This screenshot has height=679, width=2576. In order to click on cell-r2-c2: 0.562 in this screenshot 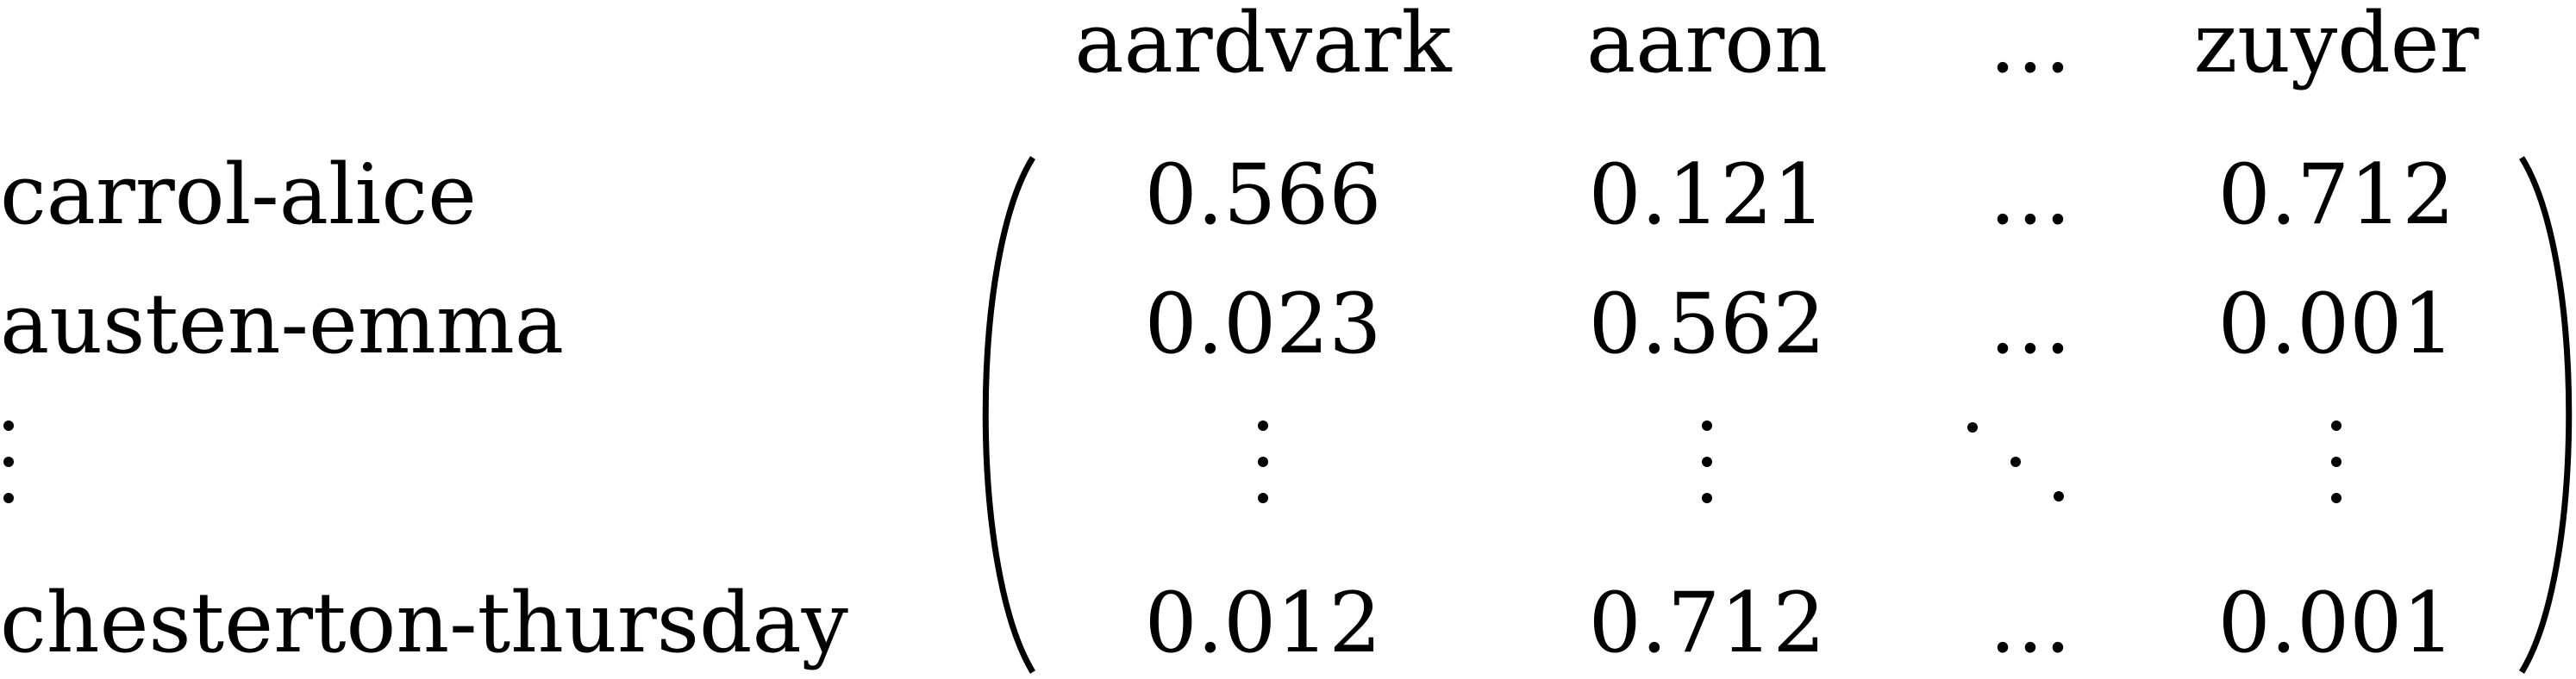, I will do `click(1707, 324)`.